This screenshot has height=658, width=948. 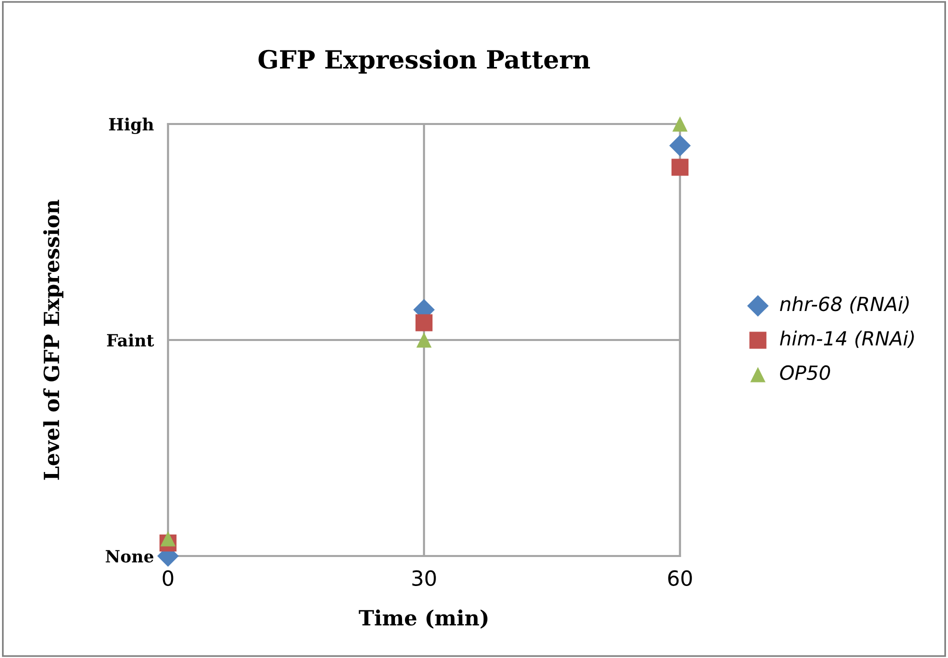 What do you see at coordinates (130, 556) in the screenshot?
I see `text: None` at bounding box center [130, 556].